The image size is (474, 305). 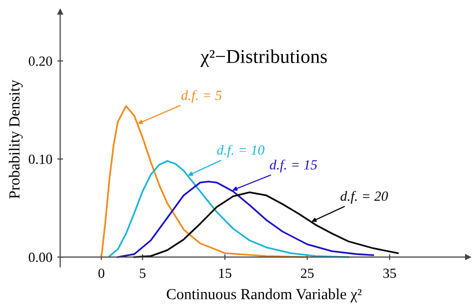 I want to click on y-tick-label: 0.20, so click(x=40, y=61).